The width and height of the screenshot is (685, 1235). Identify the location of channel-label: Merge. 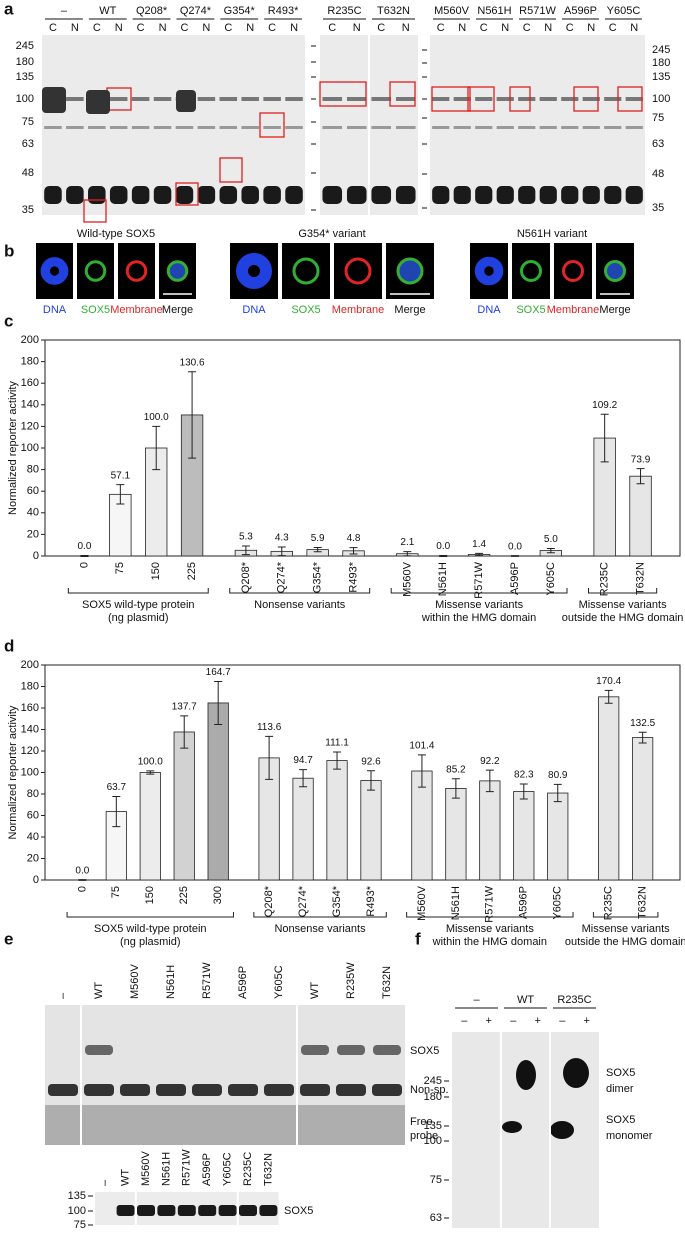
(409, 310).